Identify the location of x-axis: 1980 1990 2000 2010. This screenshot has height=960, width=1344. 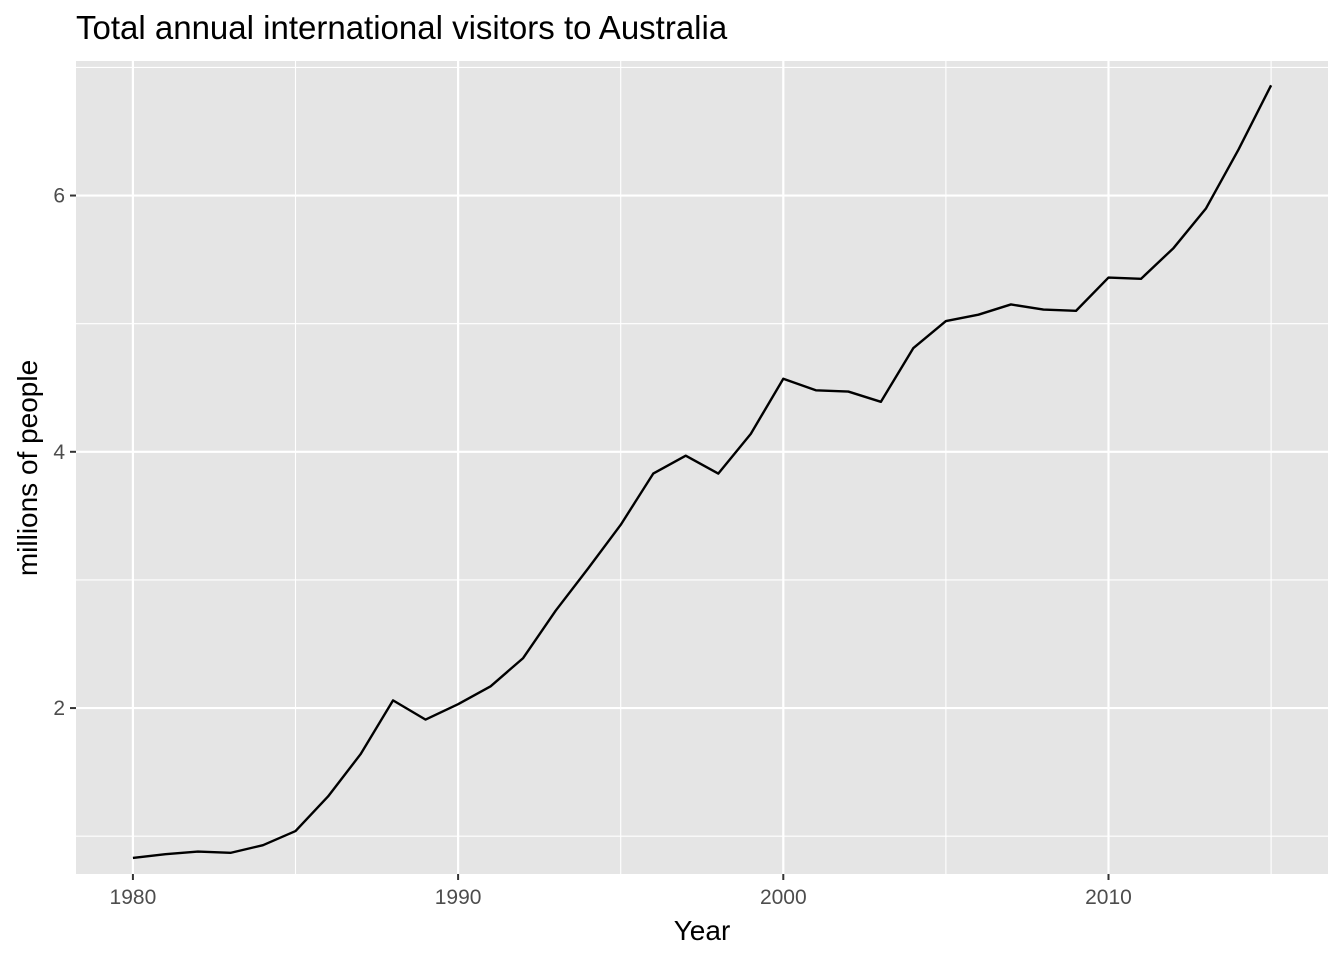
(621, 891).